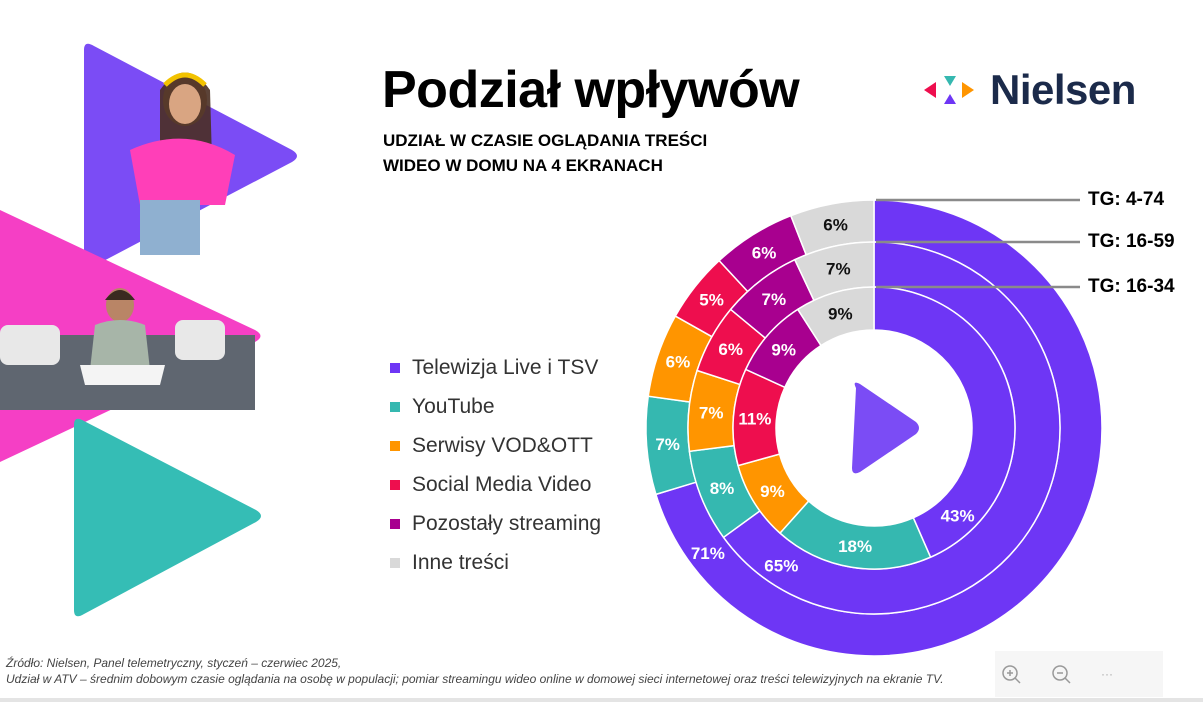 Image resolution: width=1203 pixels, height=702 pixels. I want to click on woman-with-phone-photo, so click(182, 163).